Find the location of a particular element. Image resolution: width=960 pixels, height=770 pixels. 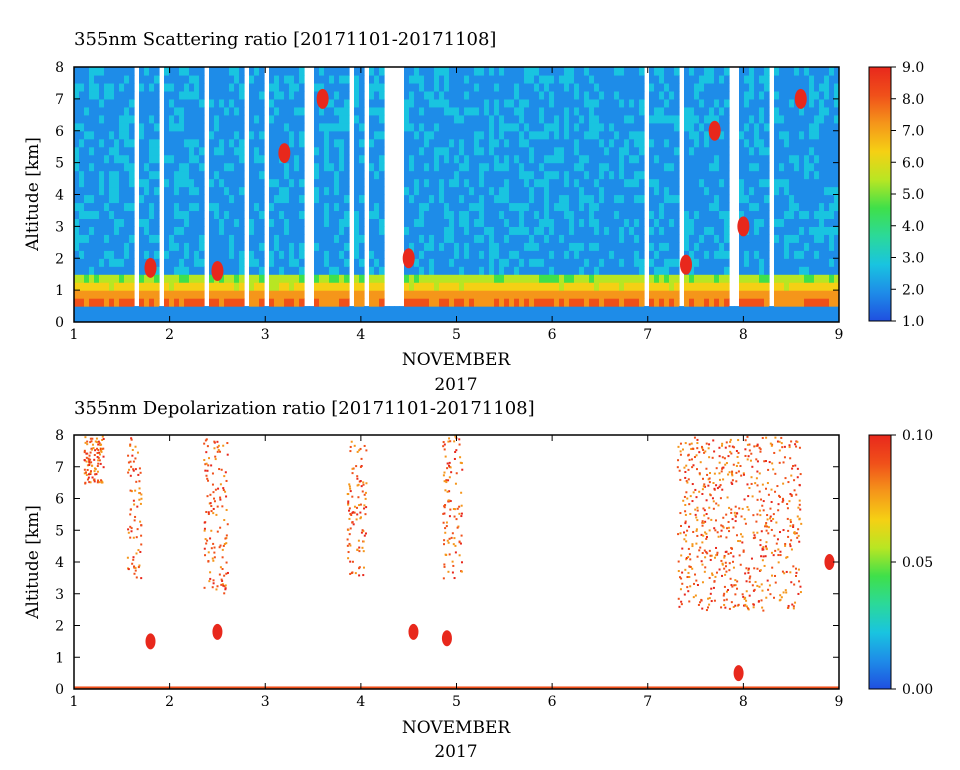

y-tick-label: 7 is located at coordinates (59, 100).